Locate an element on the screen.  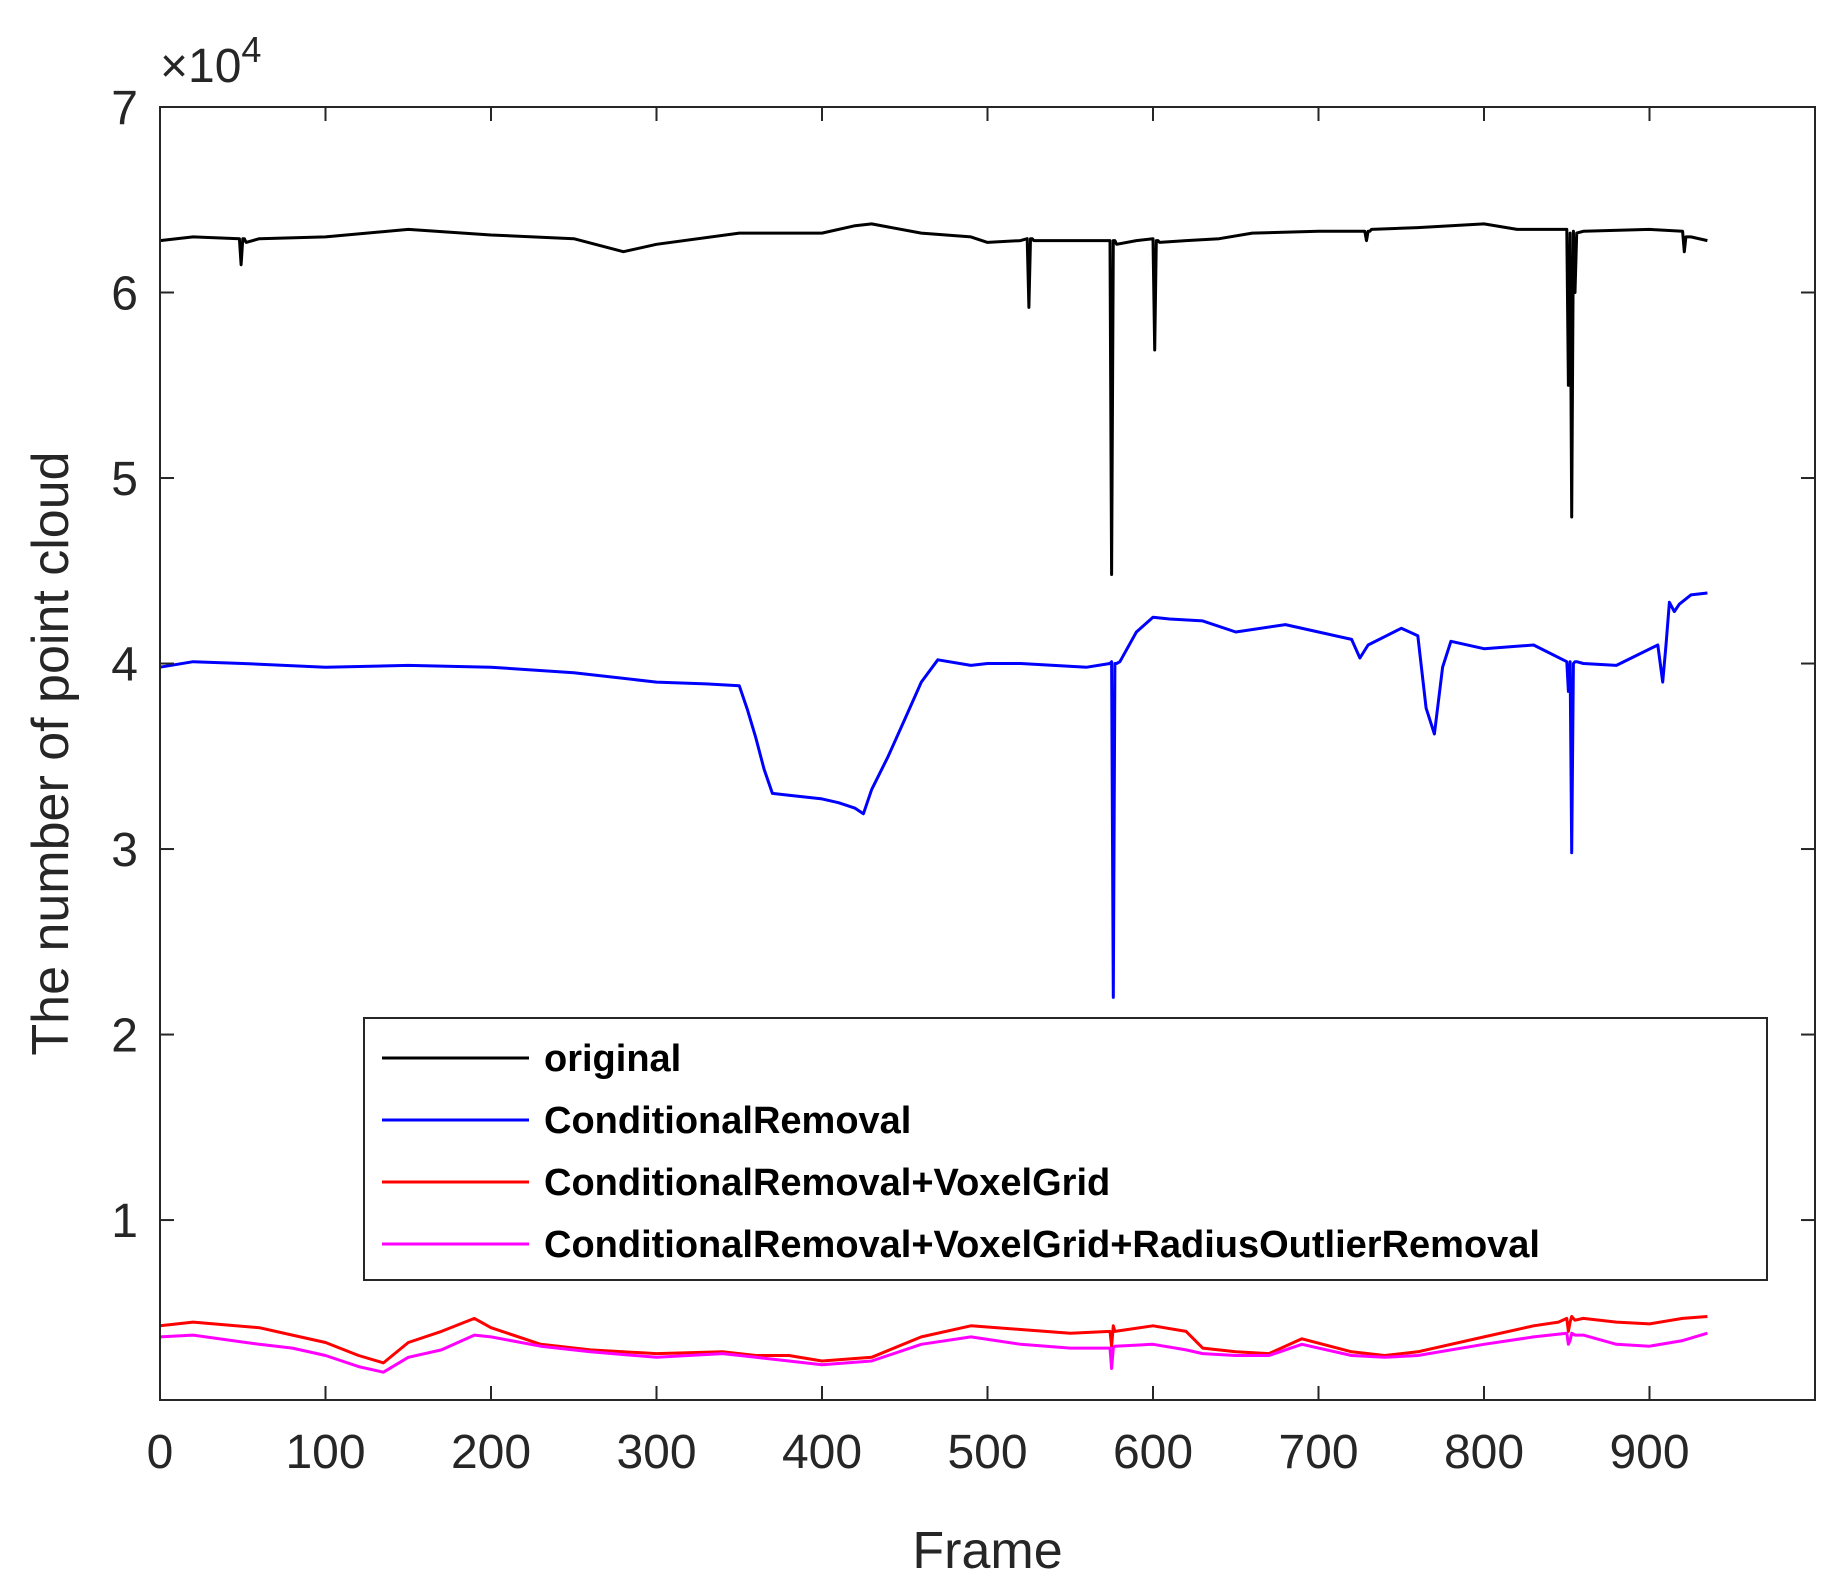
exponent-base: ×10 is located at coordinates (200, 66).